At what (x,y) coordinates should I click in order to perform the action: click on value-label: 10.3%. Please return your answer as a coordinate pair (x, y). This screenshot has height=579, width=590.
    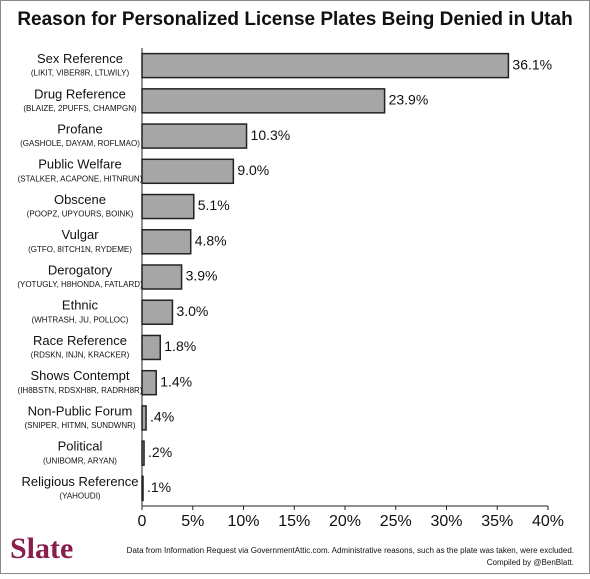
    Looking at the image, I should click on (271, 135).